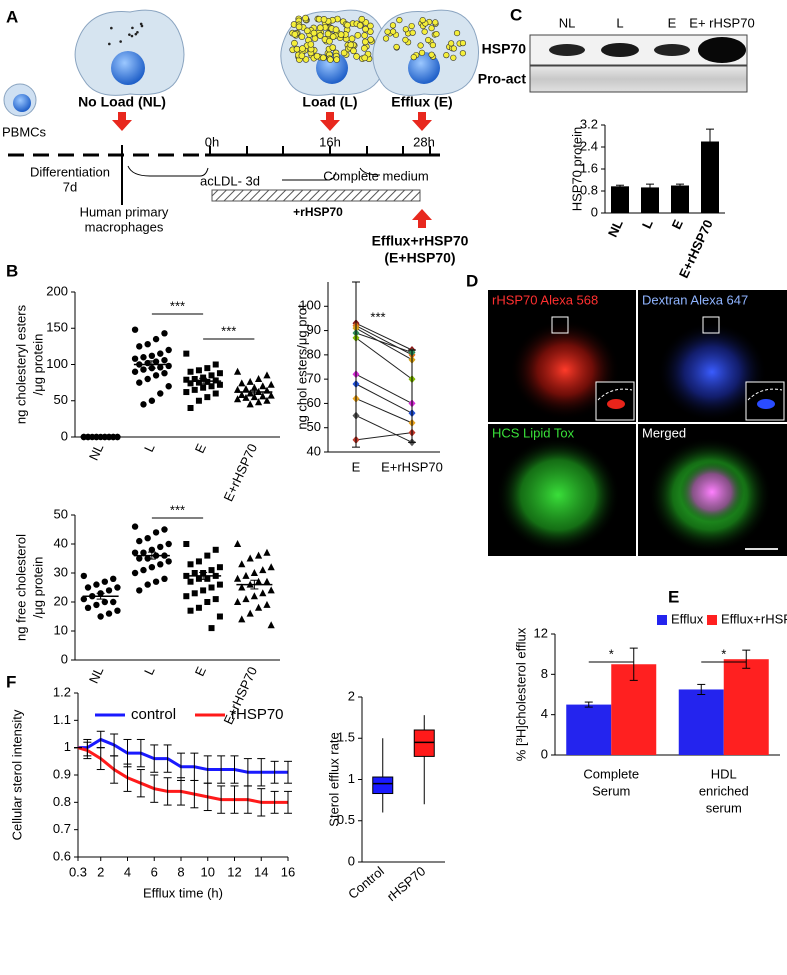 Image resolution: width=787 pixels, height=975 pixels. What do you see at coordinates (723, 653) in the screenshot?
I see `significance-label: *` at bounding box center [723, 653].